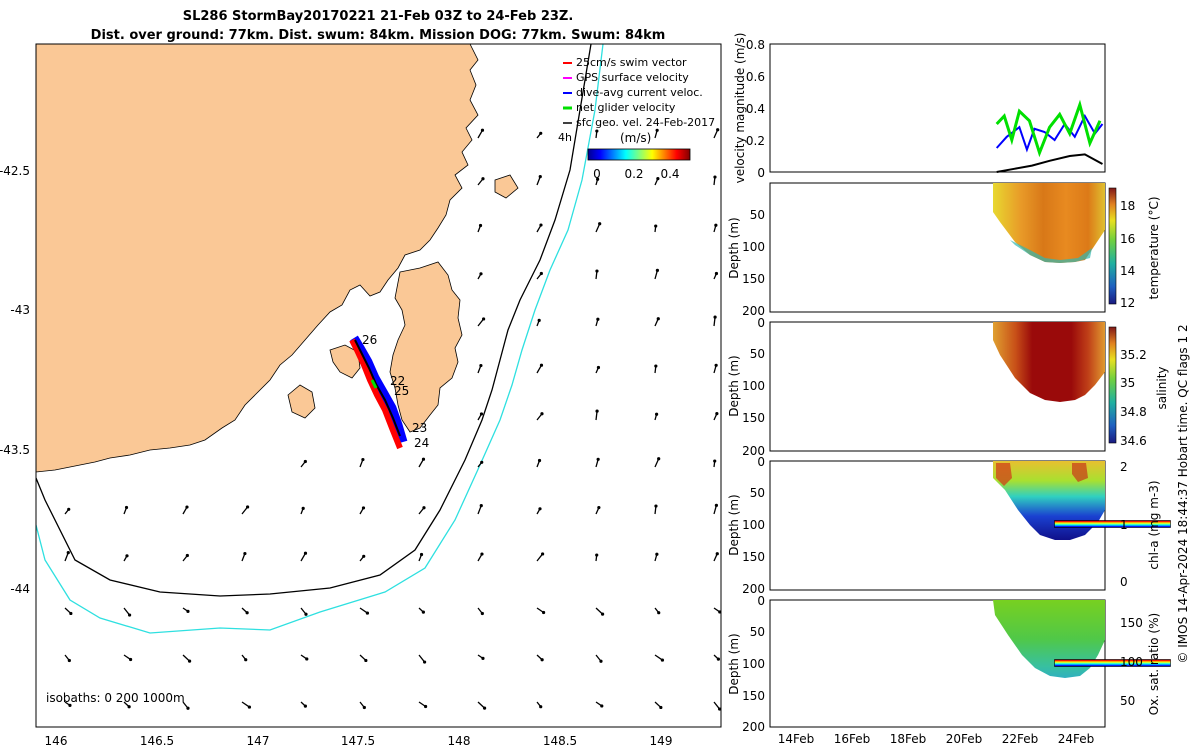 Image resolution: width=1200 pixels, height=754 pixels. What do you see at coordinates (1131, 662) in the screenshot?
I see `oxygen-cb-tick: 100` at bounding box center [1131, 662].